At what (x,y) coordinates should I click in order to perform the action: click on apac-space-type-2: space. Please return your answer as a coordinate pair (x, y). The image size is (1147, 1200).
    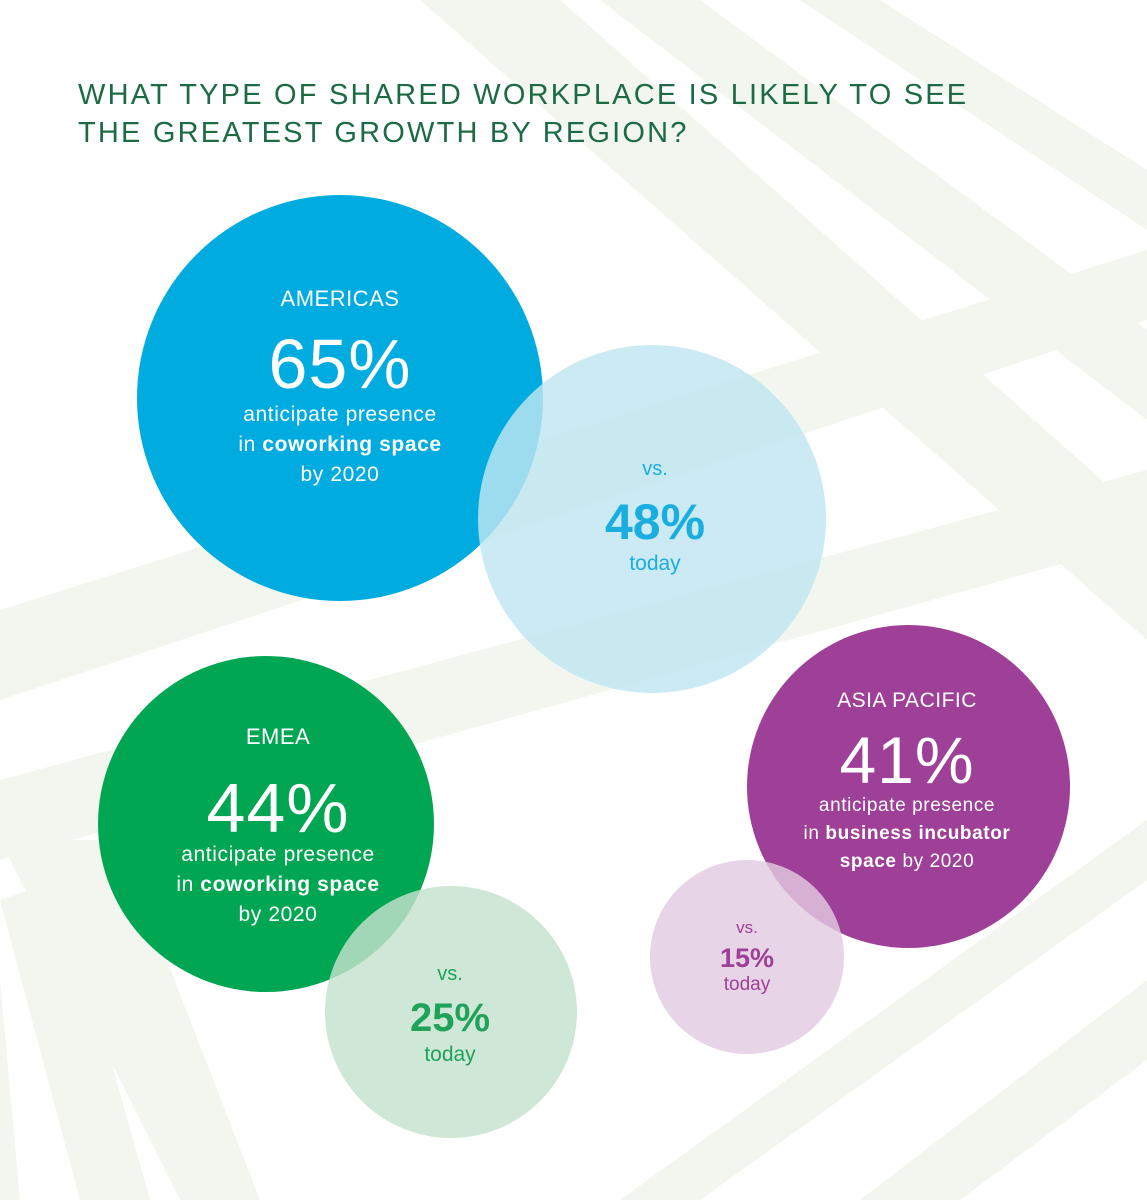
    Looking at the image, I should click on (868, 861).